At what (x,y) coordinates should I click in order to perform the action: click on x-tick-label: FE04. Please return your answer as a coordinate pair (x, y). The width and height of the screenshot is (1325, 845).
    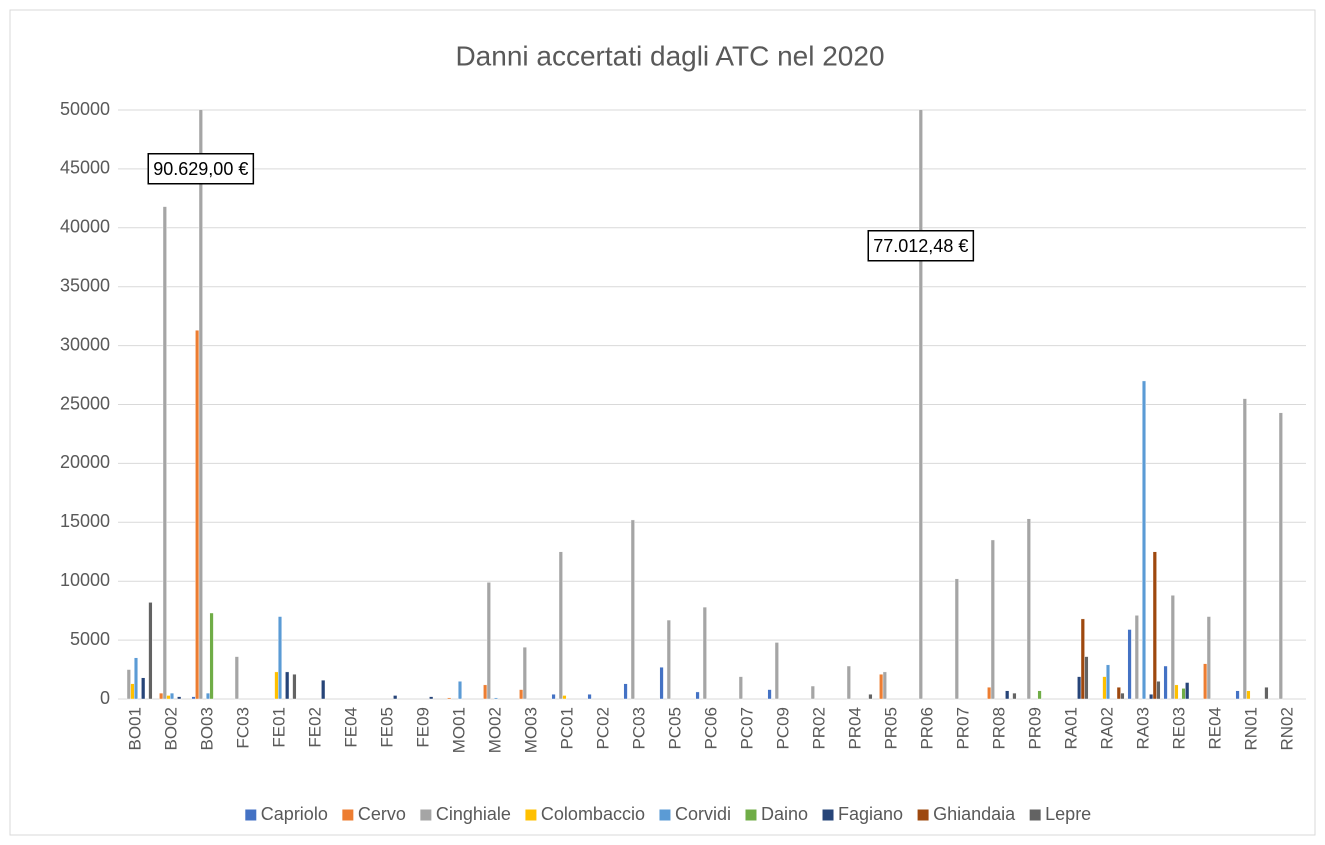
    Looking at the image, I should click on (350, 727).